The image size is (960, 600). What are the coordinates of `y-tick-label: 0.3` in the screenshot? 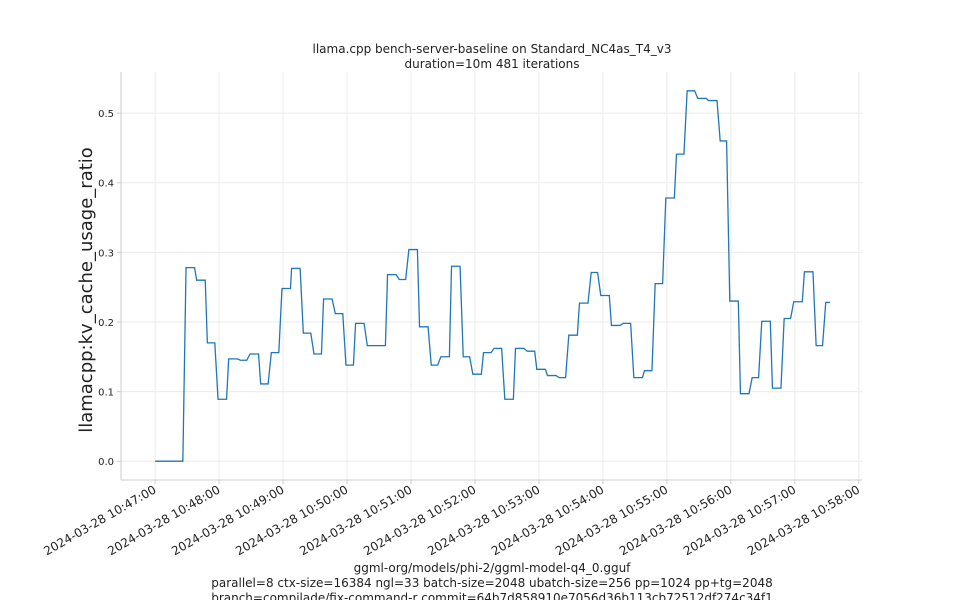 It's located at (106, 253).